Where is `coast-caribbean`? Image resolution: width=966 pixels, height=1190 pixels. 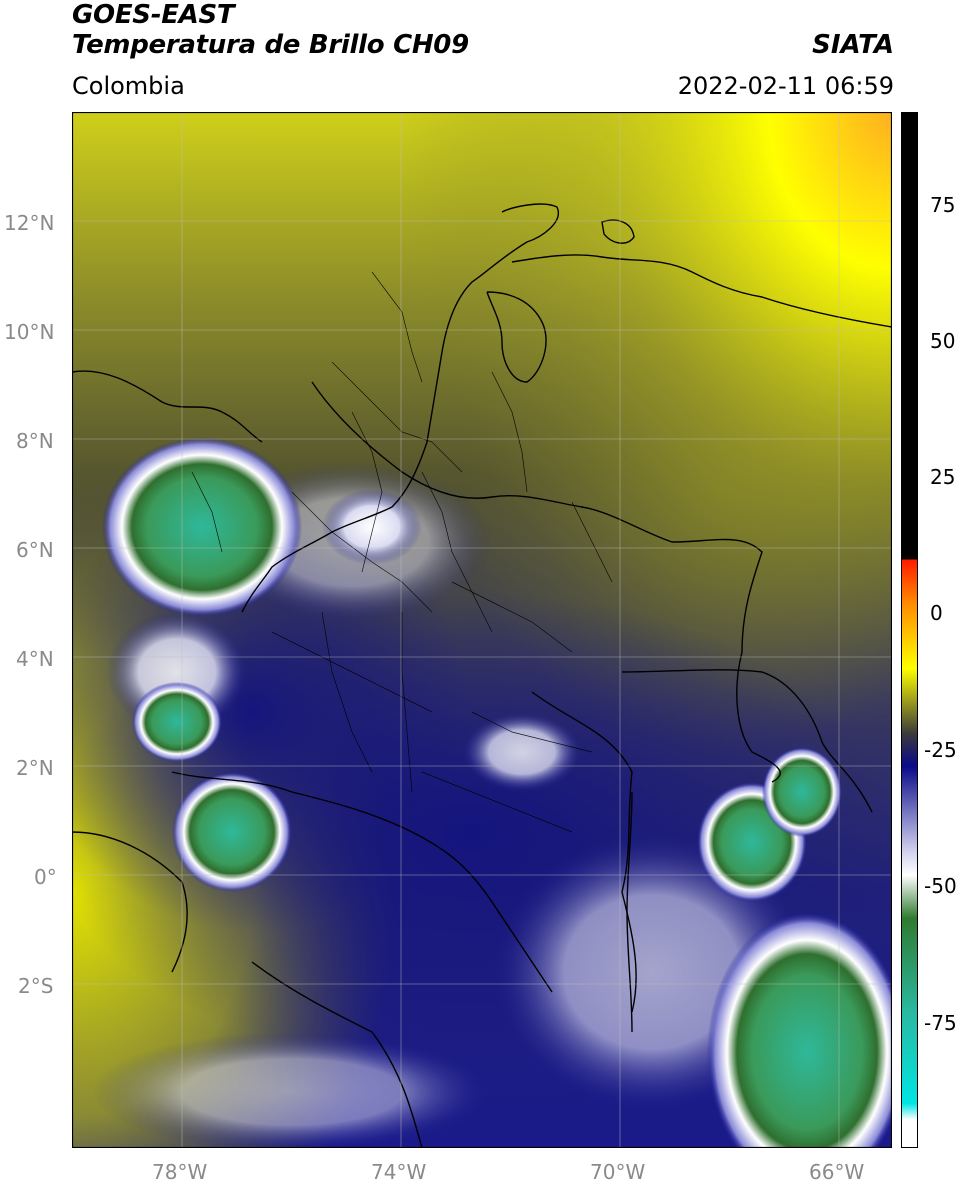
coast-caribbean is located at coordinates (400, 408).